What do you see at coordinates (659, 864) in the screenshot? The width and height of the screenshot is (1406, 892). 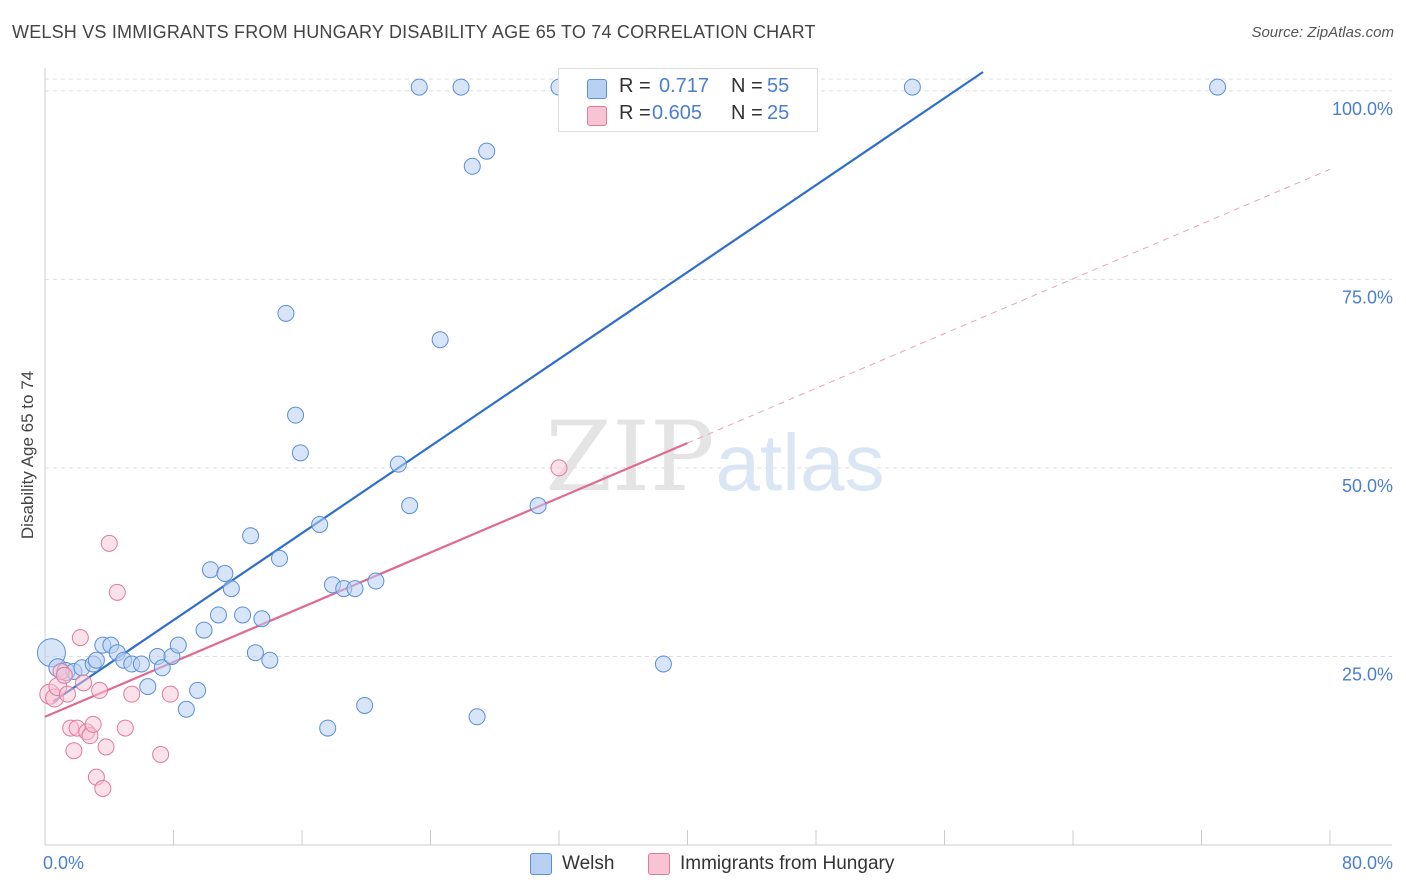 I see `hungary-legend-swatch` at bounding box center [659, 864].